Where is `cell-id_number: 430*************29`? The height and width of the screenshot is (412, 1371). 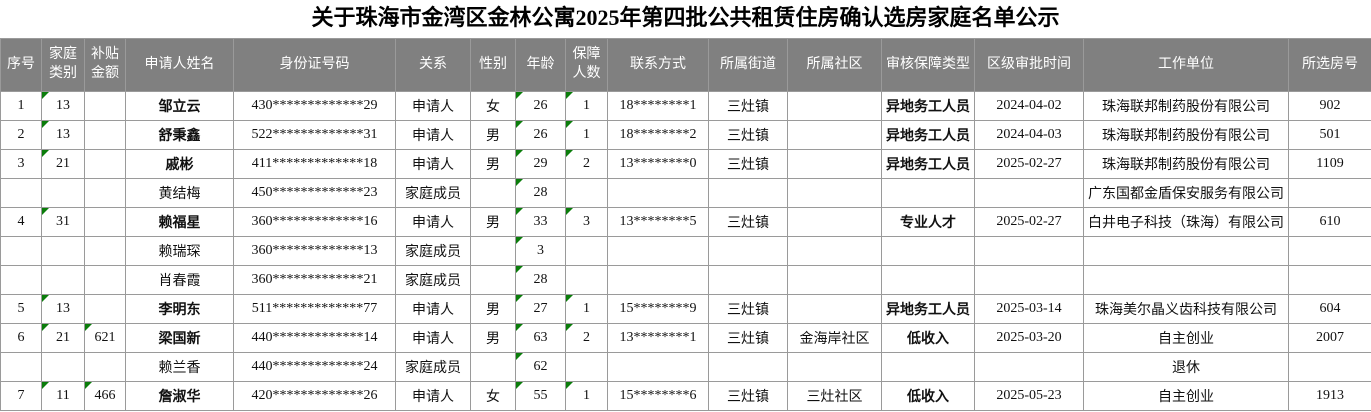
cell-id_number: 430*************29 is located at coordinates (314, 106).